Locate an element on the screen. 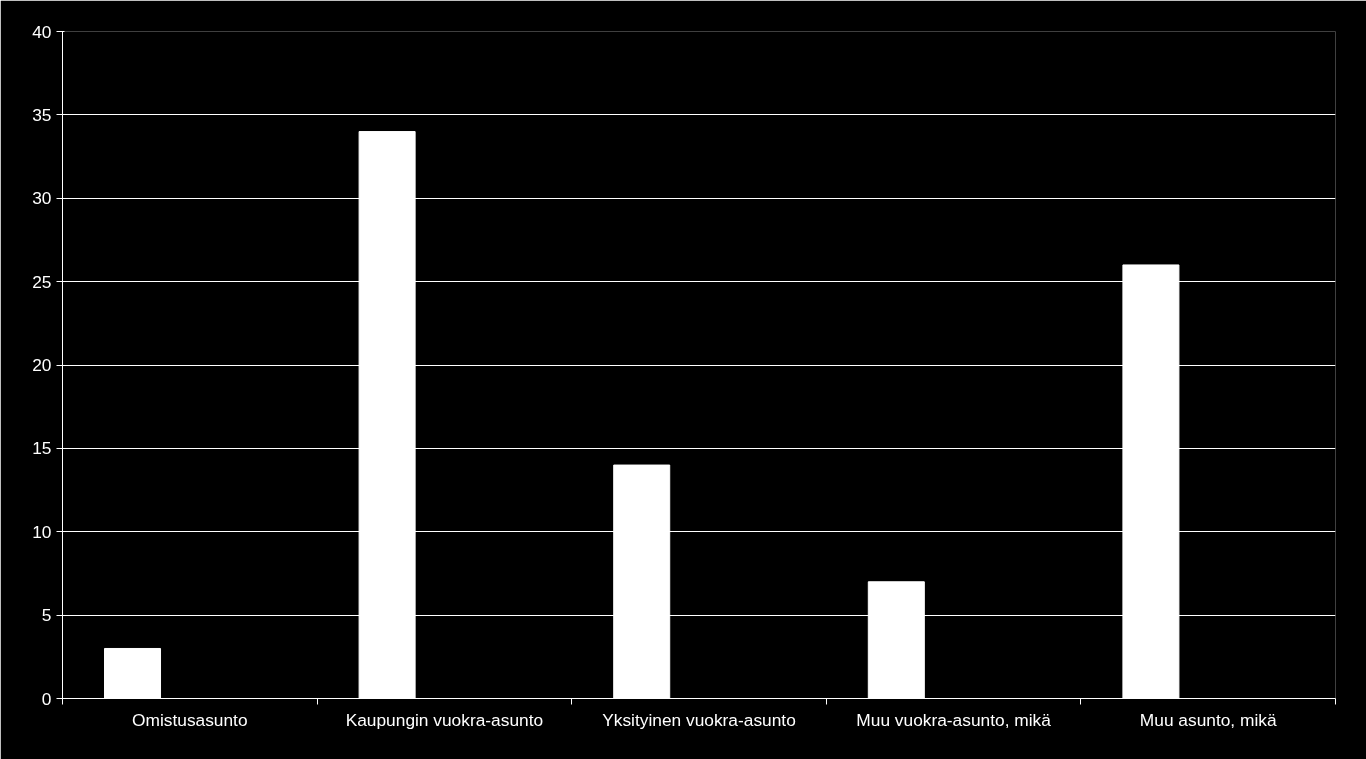 Image resolution: width=1366 pixels, height=759 pixels. x-tick-label: Omistusasunto is located at coordinates (190, 719).